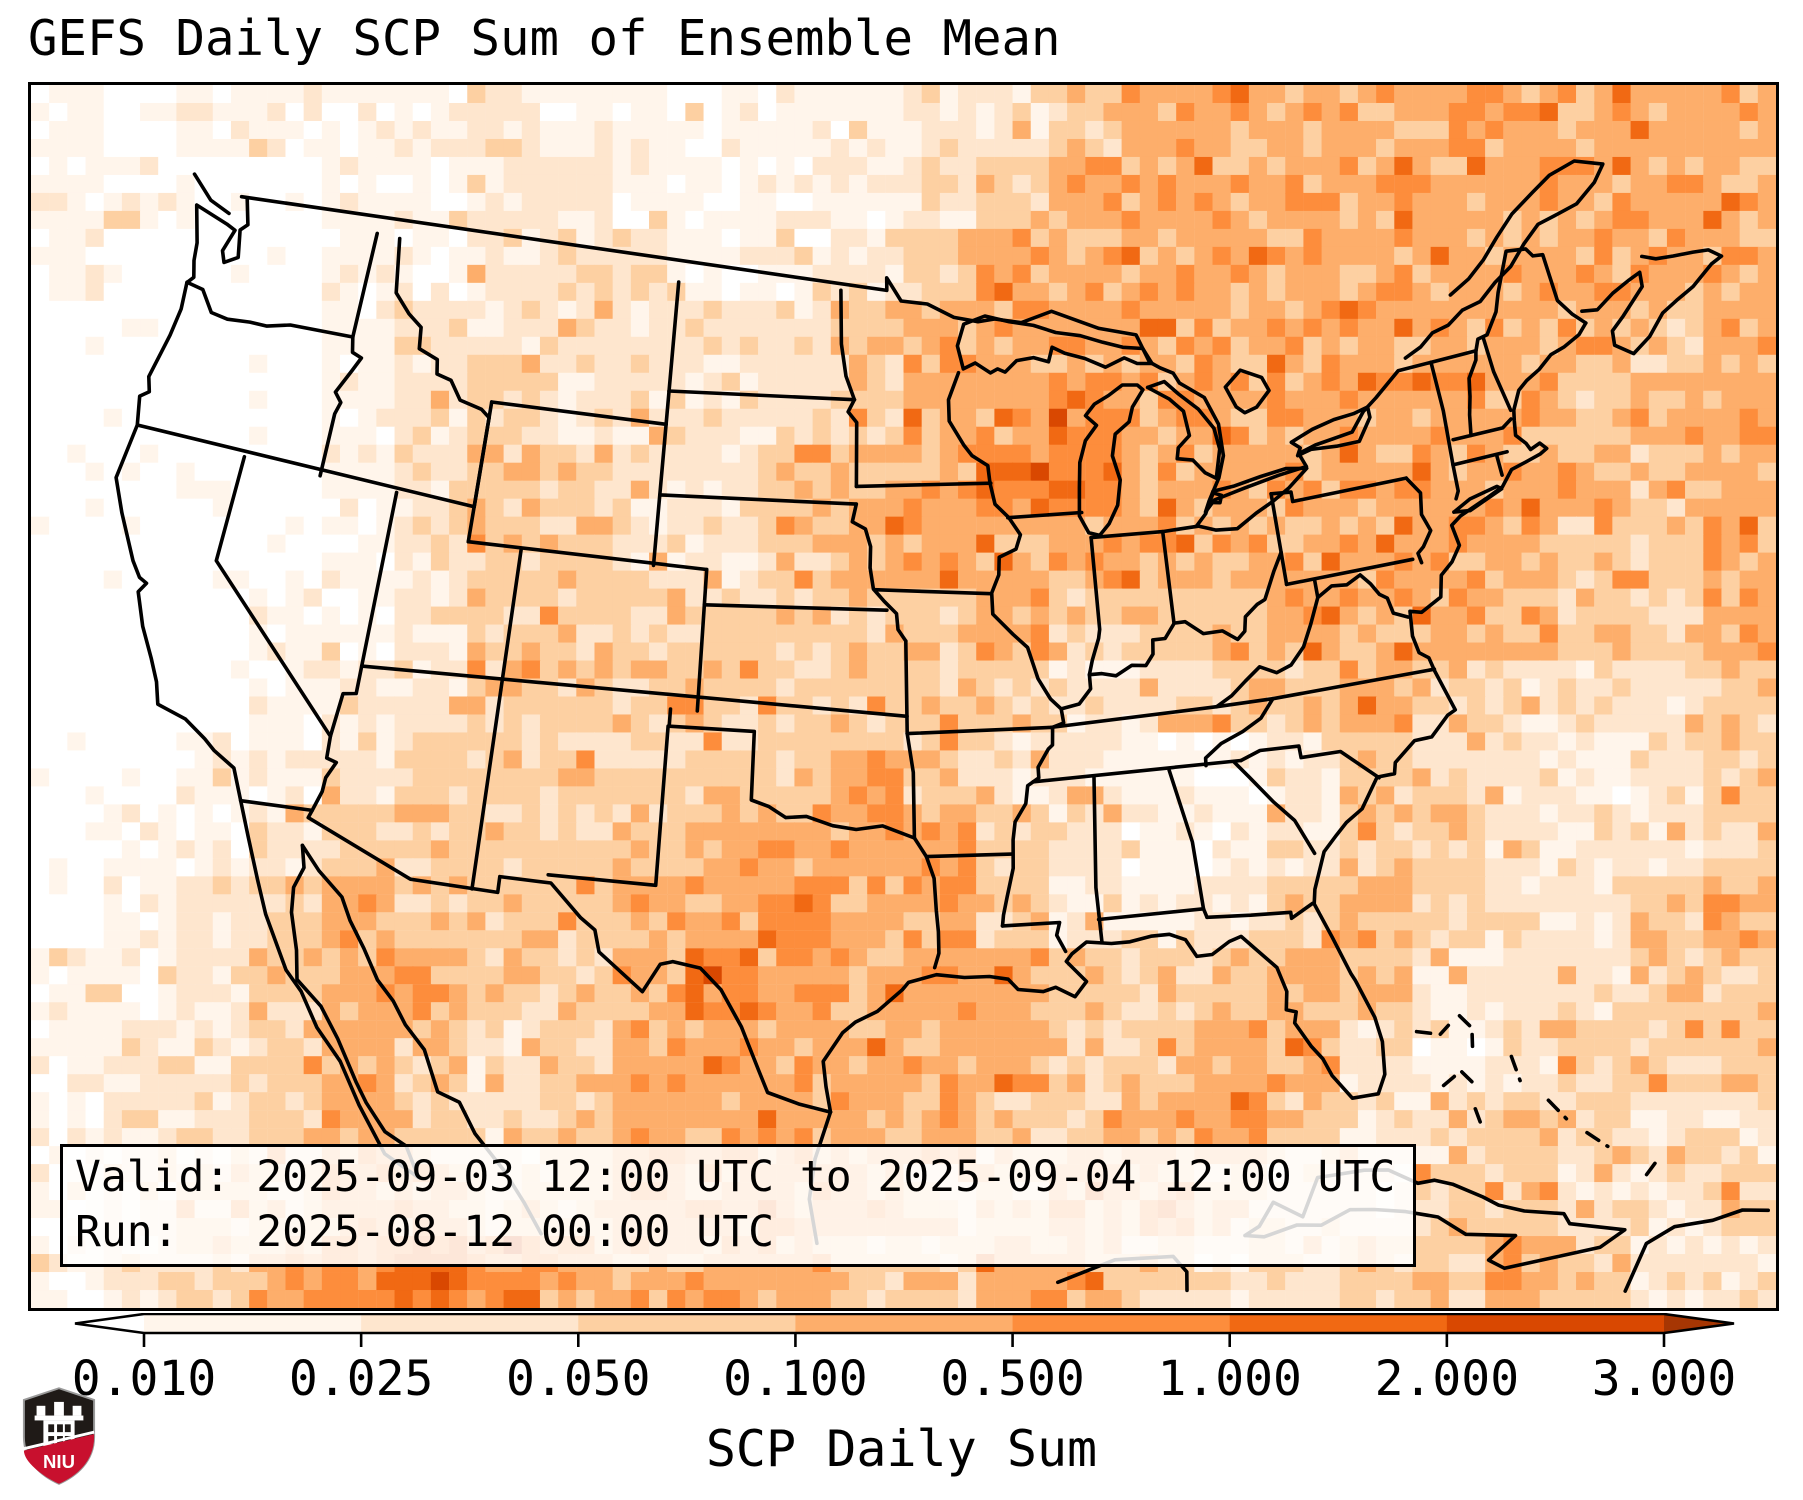 This screenshot has height=1500, width=1803. I want to click on map-feature-mo-ar-border, so click(979, 730).